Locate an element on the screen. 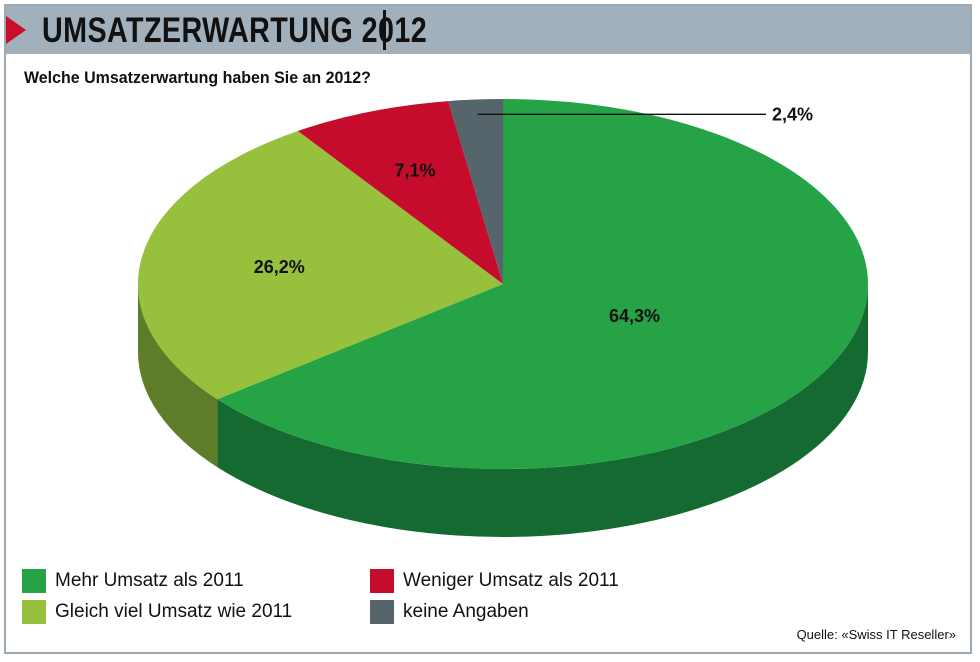 Image resolution: width=980 pixels, height=662 pixels. legend-item-weniger-umsatz: Weniger Umsatz als 2011 is located at coordinates (494, 581).